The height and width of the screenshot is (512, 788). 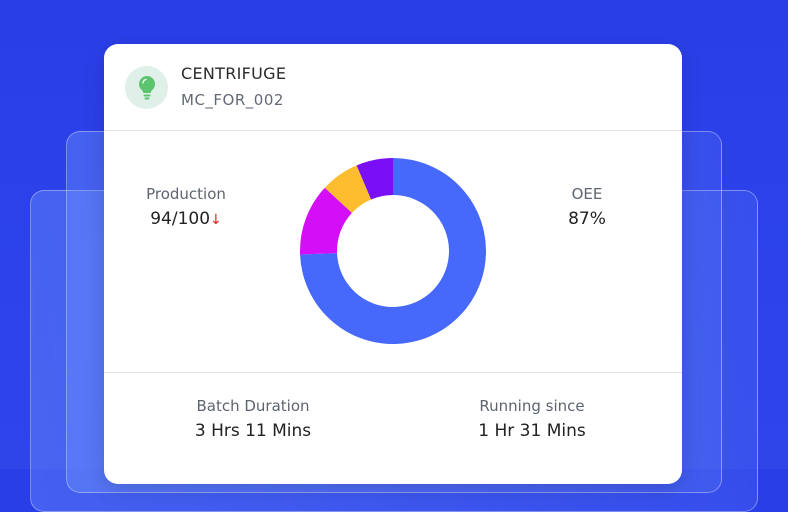 What do you see at coordinates (532, 406) in the screenshot?
I see `running-since-label: Running since` at bounding box center [532, 406].